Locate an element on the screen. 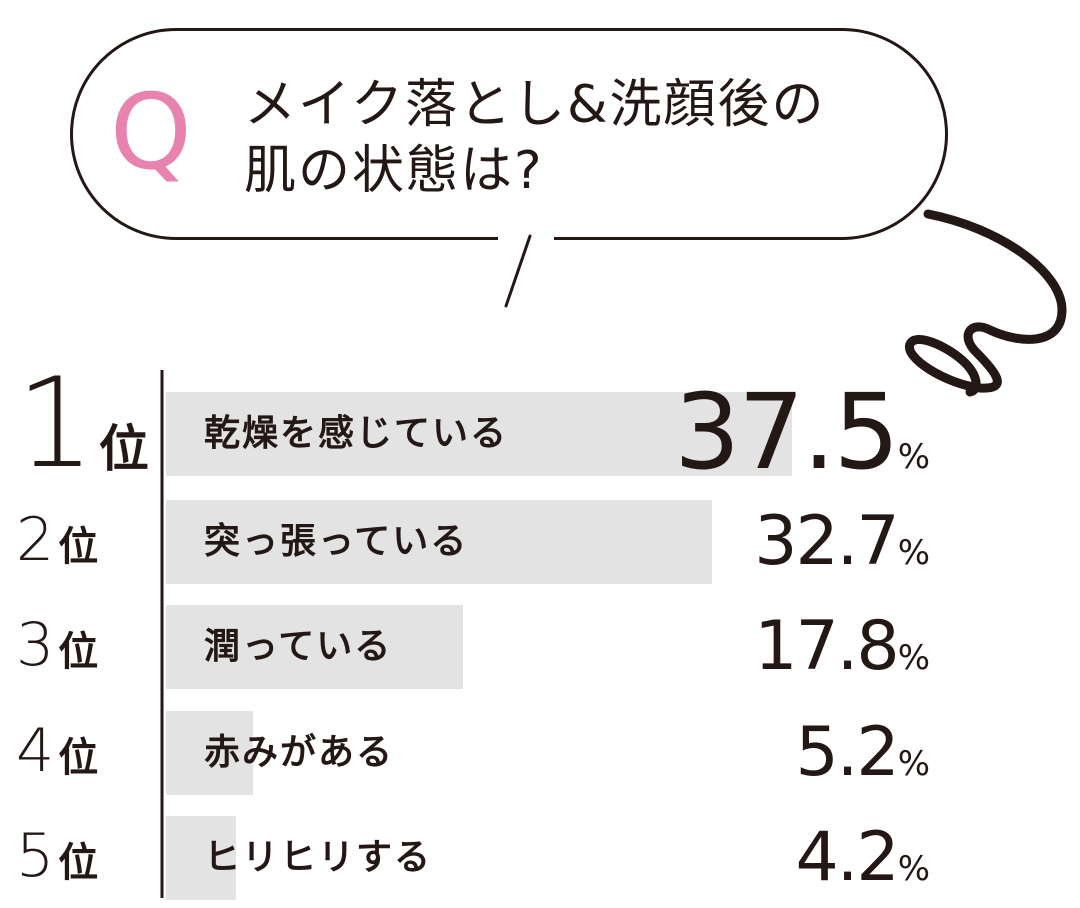  category-label-4: 赤みがある is located at coordinates (299, 752).